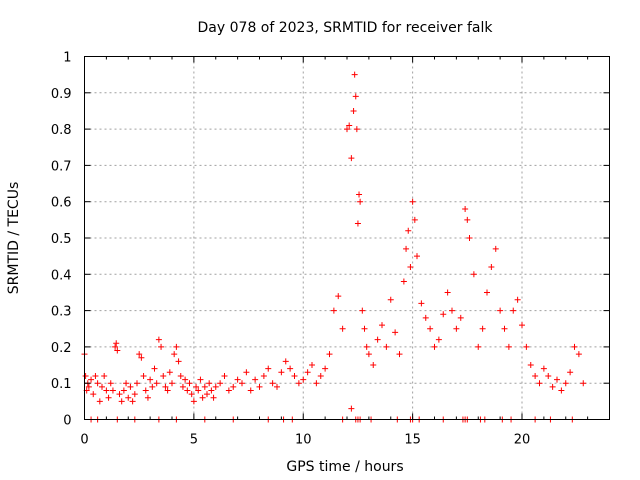 The height and width of the screenshot is (480, 640). What do you see at coordinates (61, 130) in the screenshot?
I see `y-tick-label: 0.8` at bounding box center [61, 130].